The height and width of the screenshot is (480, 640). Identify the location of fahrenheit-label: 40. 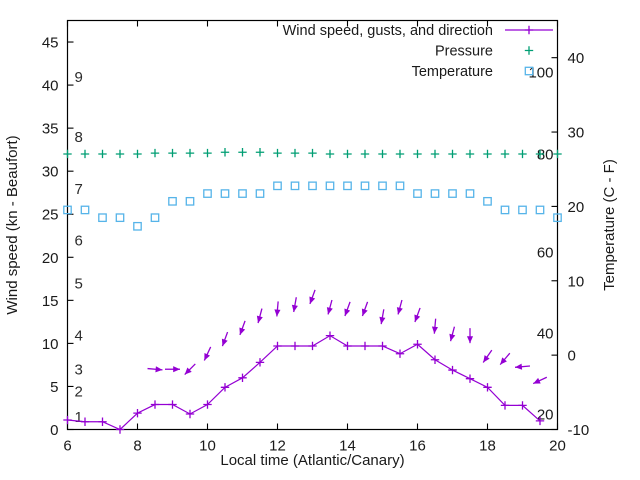
(545, 334).